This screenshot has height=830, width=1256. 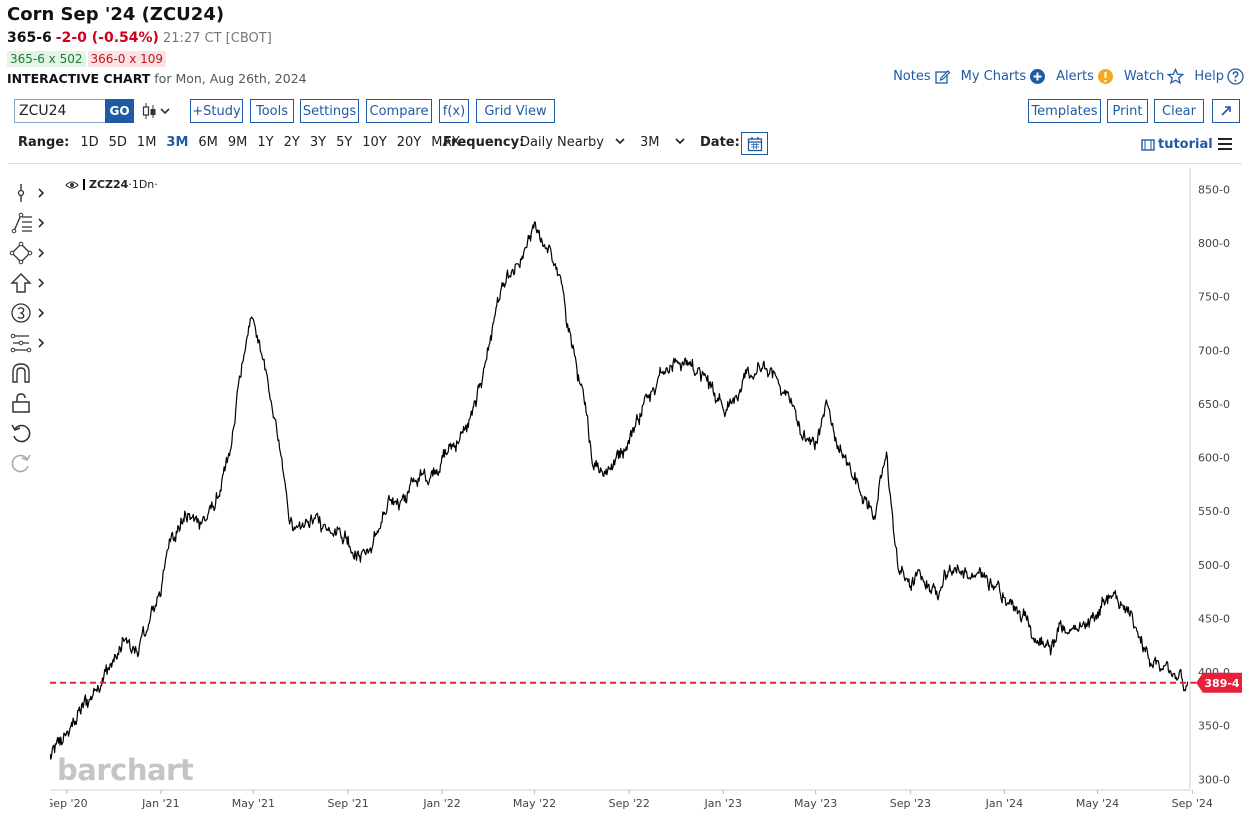 I want to click on y-tick-label: 700-0, so click(x=1214, y=350).